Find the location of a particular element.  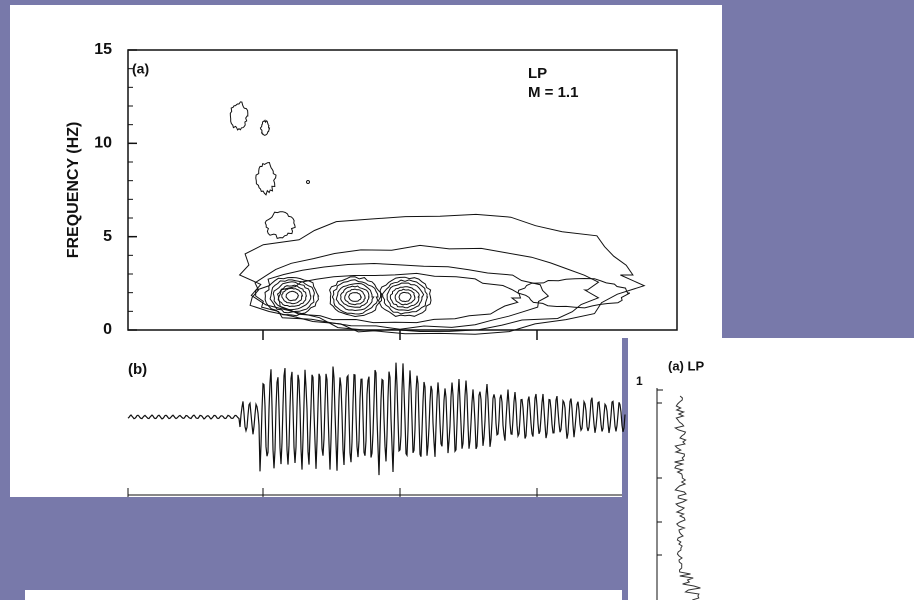

spectrum-panel: (a) LP 1 is located at coordinates (670, 479).